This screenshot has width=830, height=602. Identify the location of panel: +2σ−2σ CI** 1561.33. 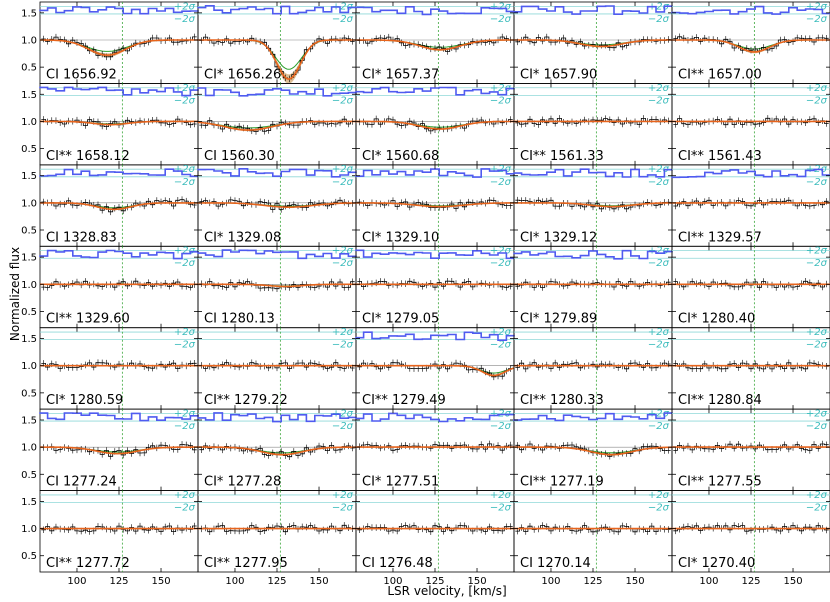
(593, 124).